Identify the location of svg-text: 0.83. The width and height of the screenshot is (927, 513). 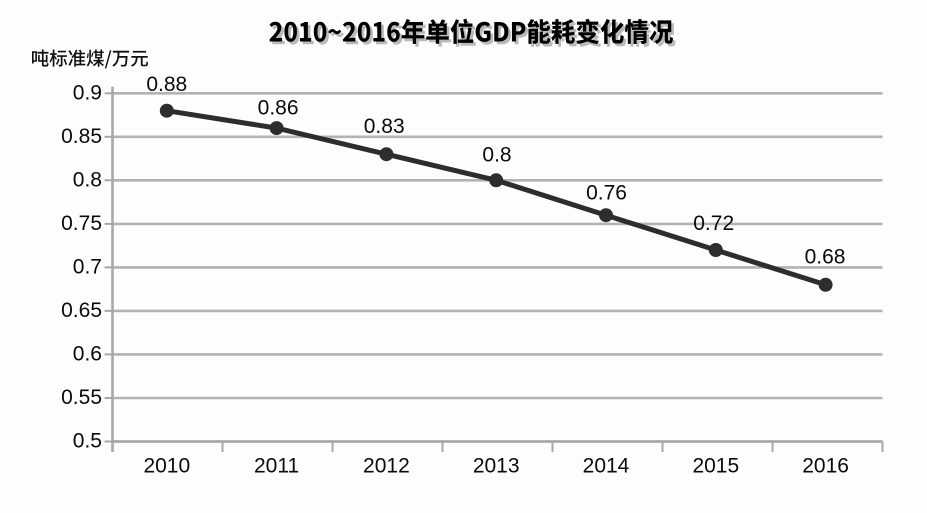
(384, 126).